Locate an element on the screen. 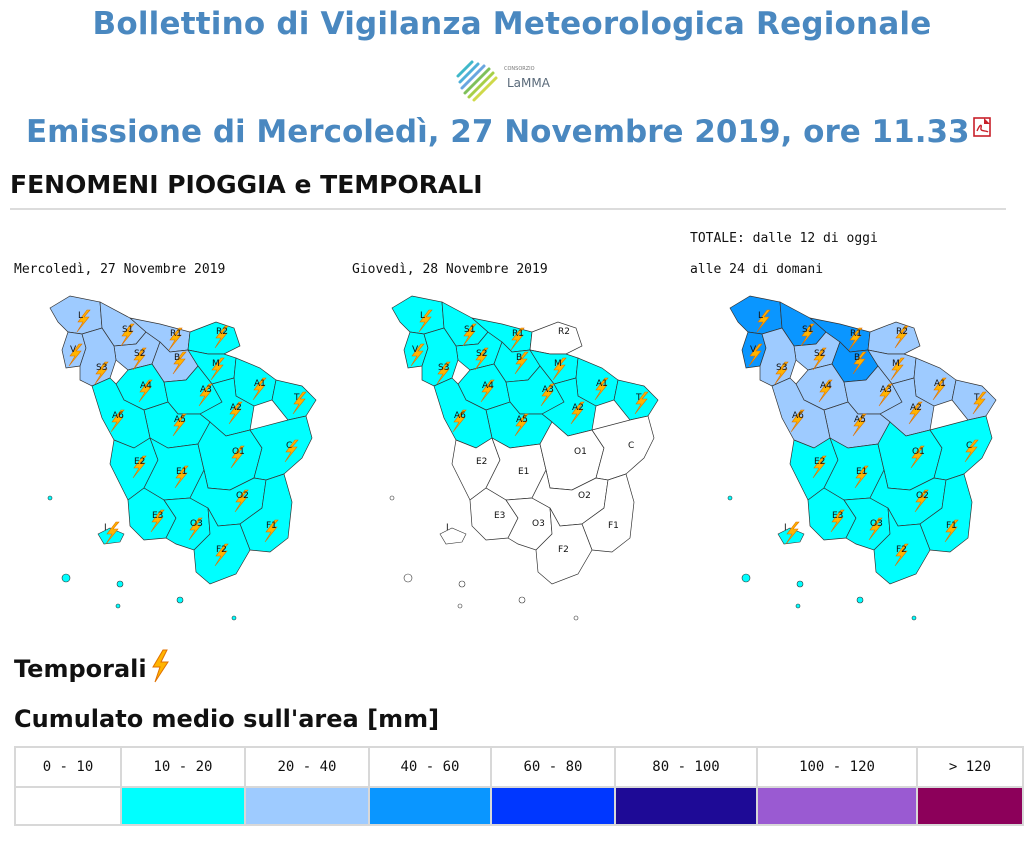 Image resolution: width=1024 pixels, height=863 pixels. zone-label: A6 is located at coordinates (460, 416).